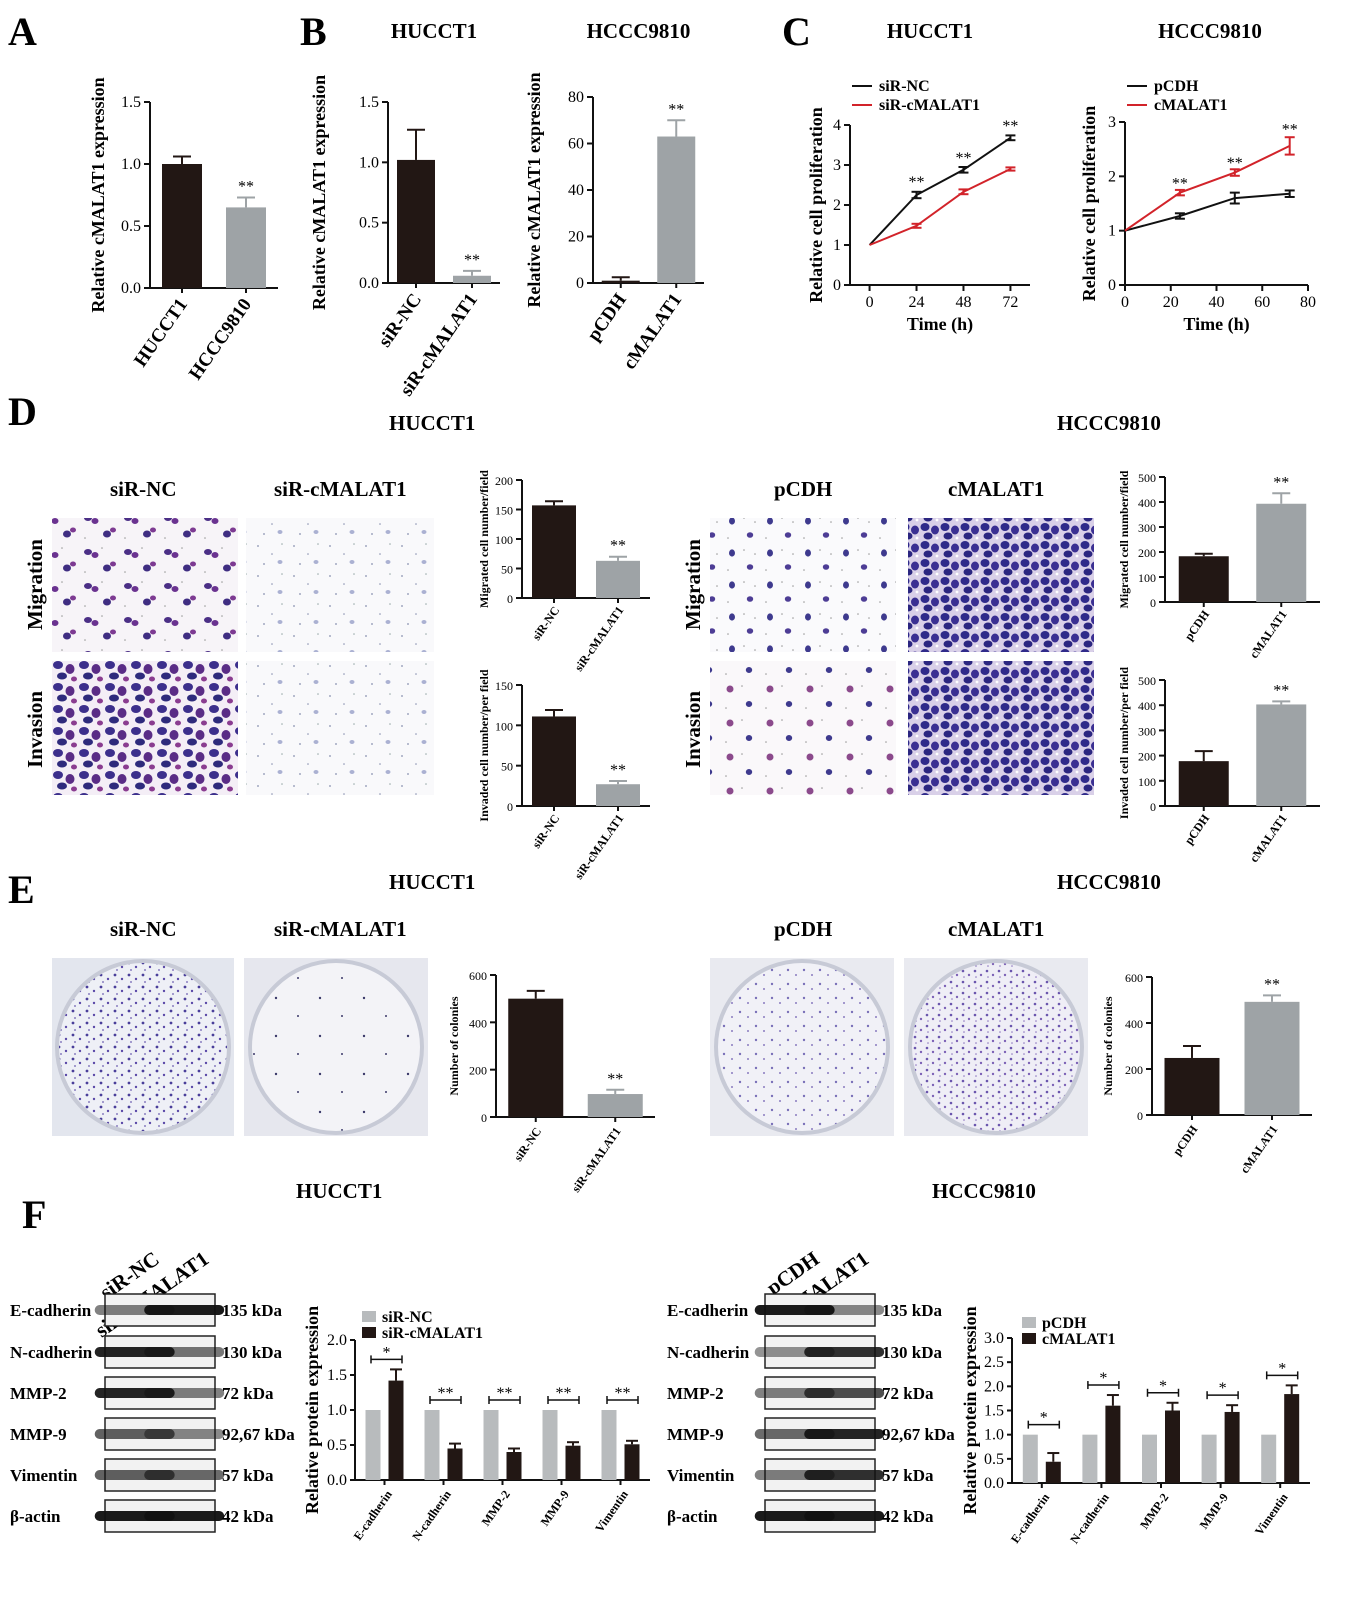  I want to click on protein-label: MMP-2, so click(695, 1393).